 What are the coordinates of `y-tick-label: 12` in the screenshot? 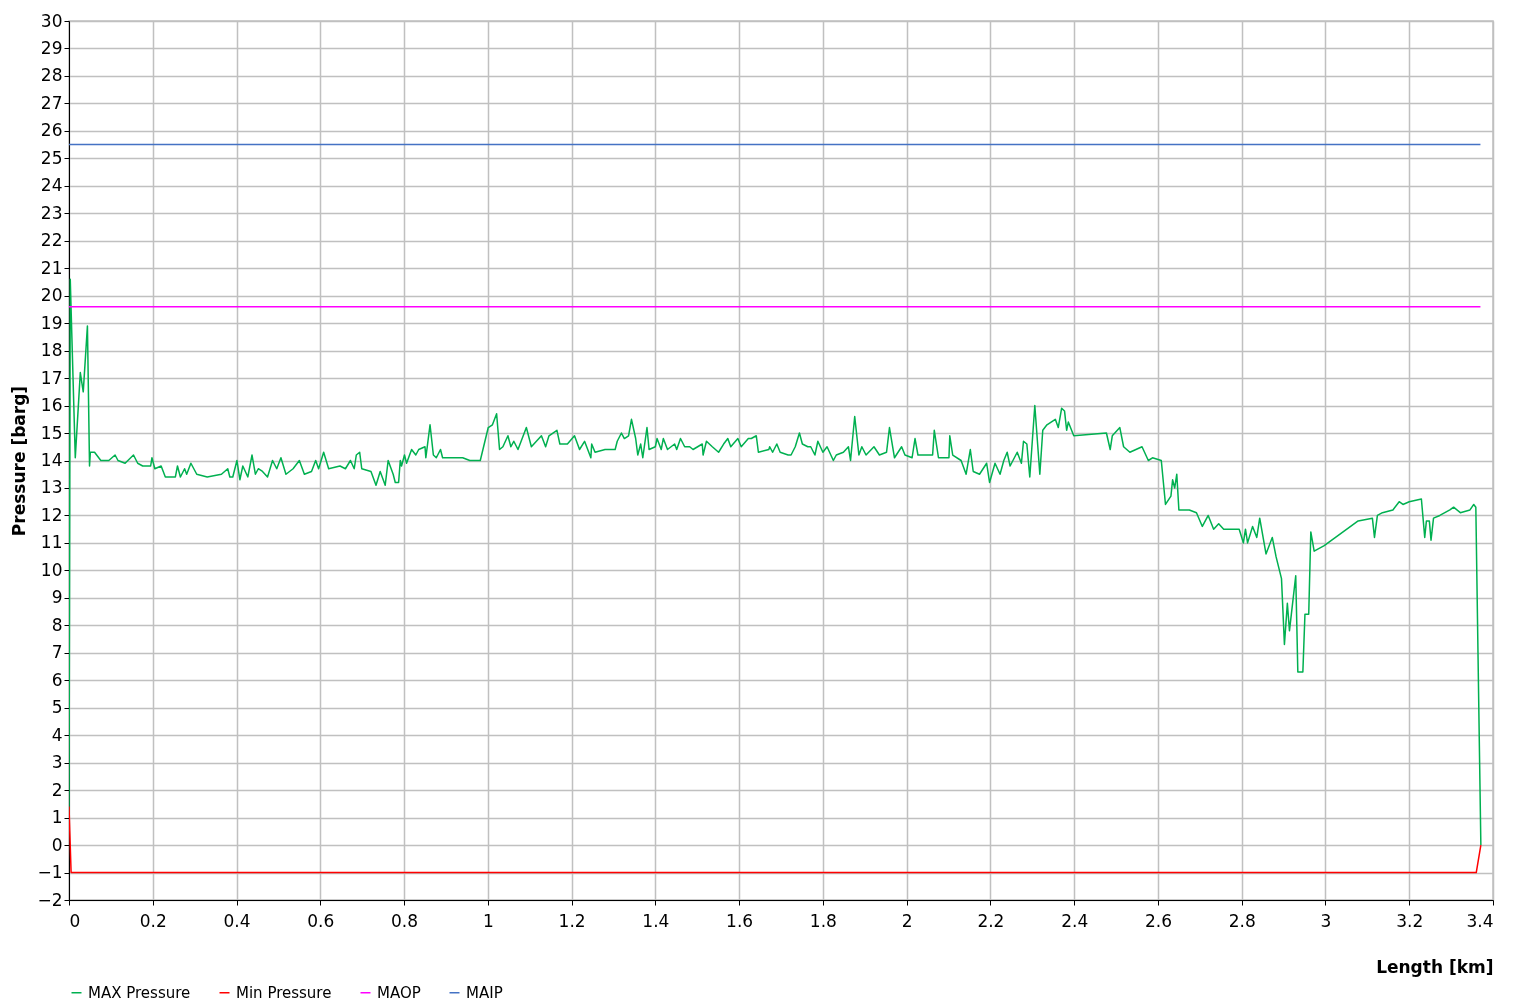 It's located at (51, 514).